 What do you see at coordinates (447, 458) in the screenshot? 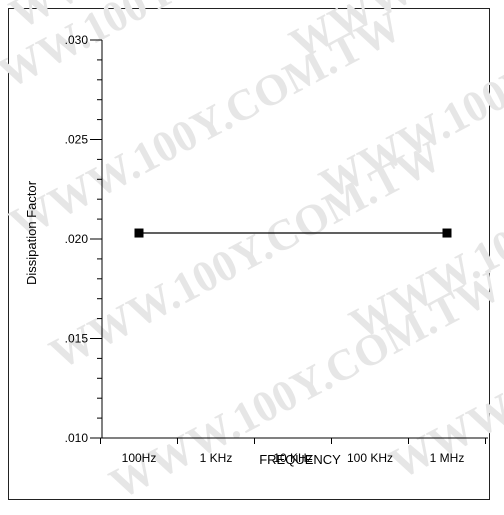
I see `x-tick-label: 1 MHz` at bounding box center [447, 458].